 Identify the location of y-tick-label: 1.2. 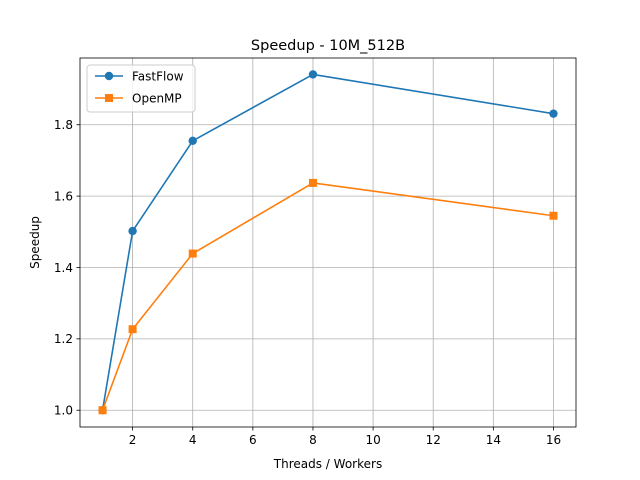
(63, 339).